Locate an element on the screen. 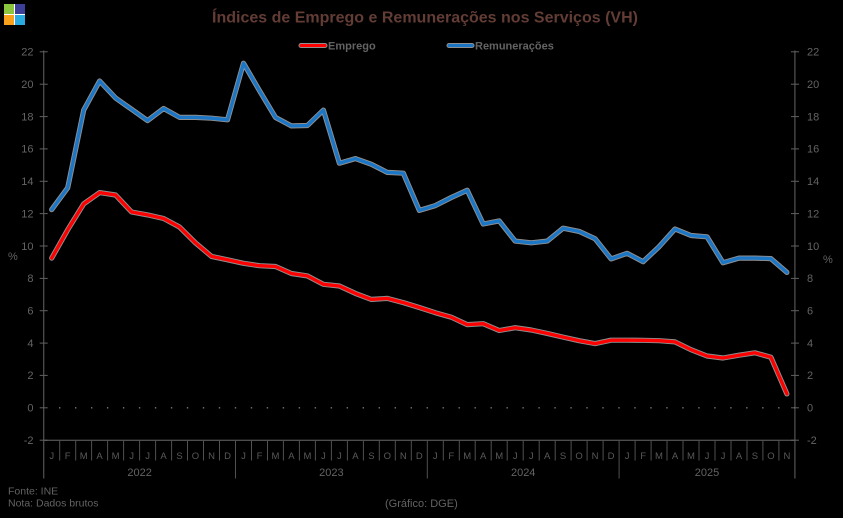 This screenshot has height=518, width=843. svg-text: 2025 is located at coordinates (707, 473).